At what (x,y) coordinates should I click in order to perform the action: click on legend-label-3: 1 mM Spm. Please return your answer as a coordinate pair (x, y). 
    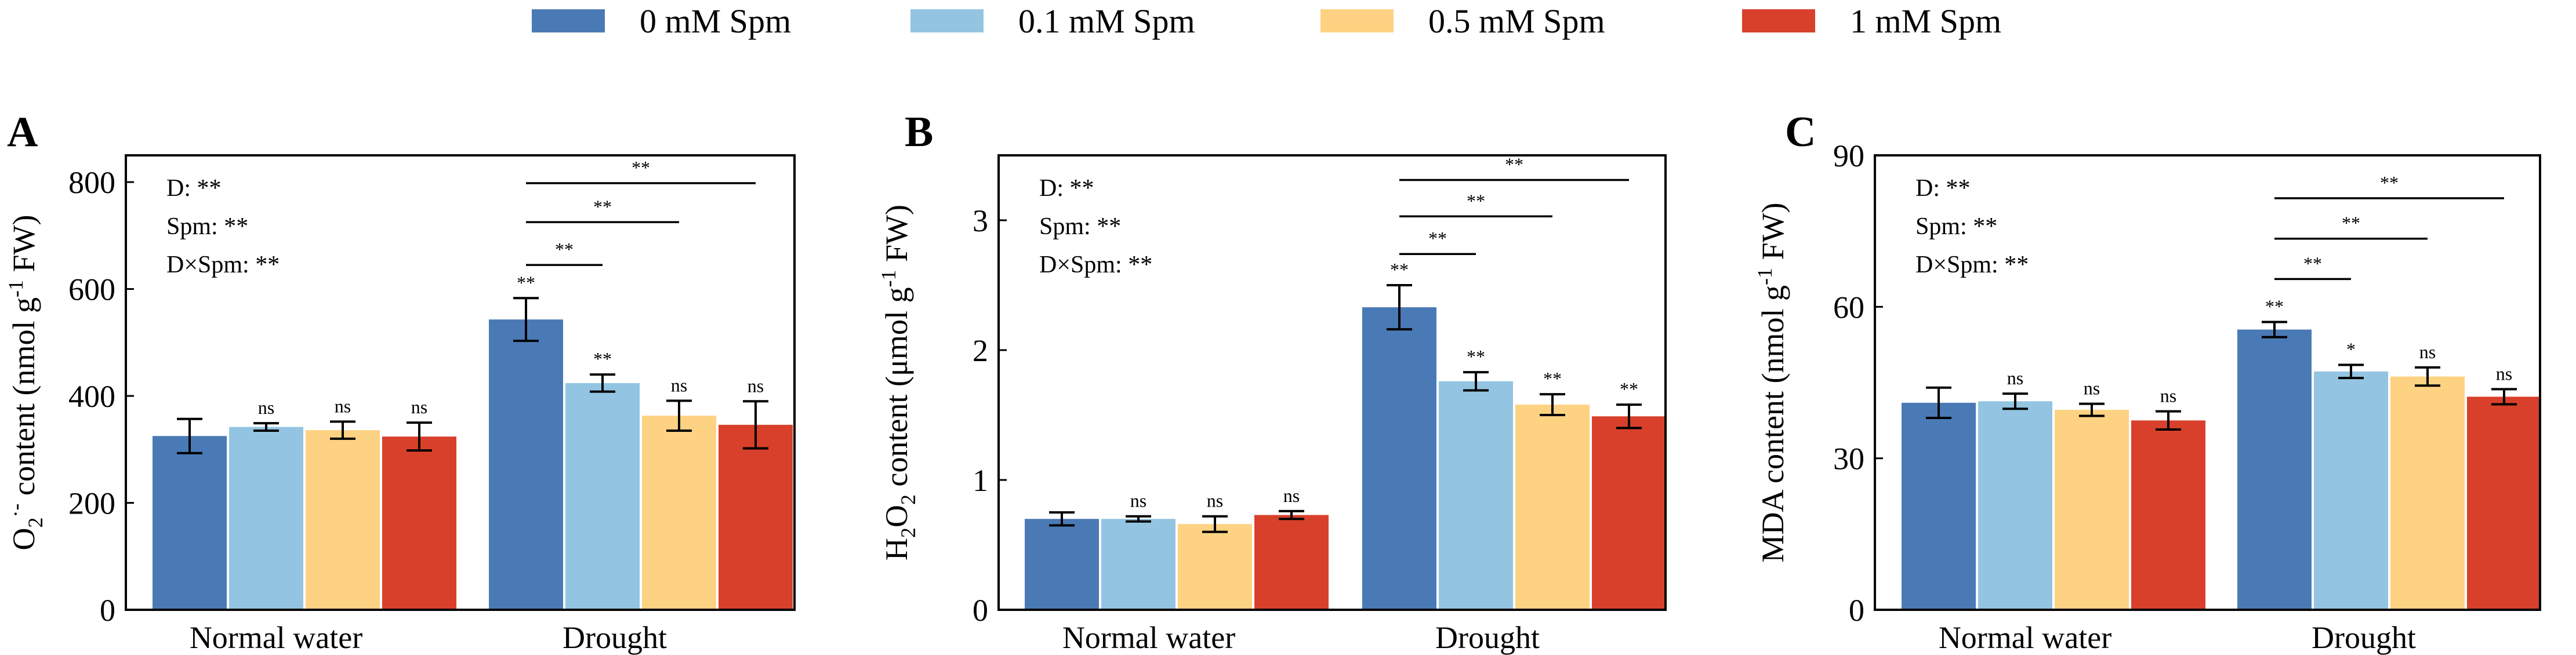
    Looking at the image, I should click on (1926, 21).